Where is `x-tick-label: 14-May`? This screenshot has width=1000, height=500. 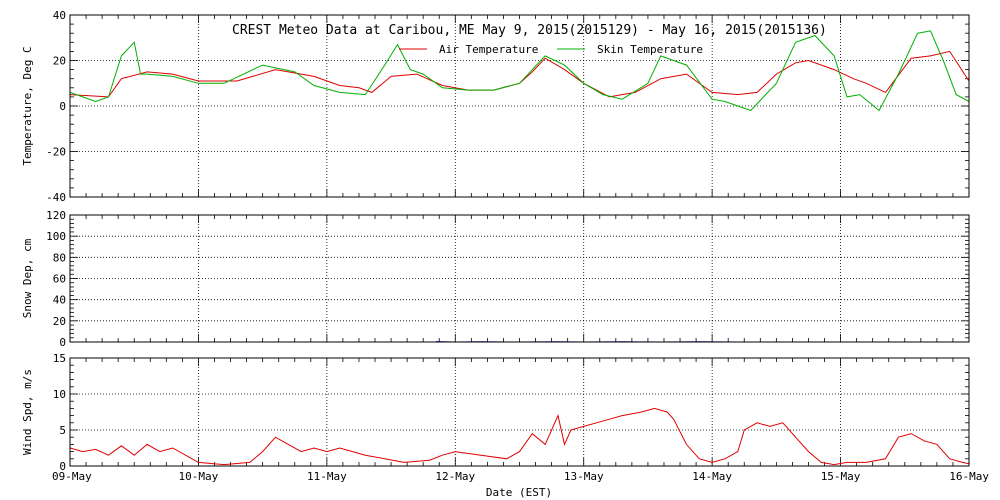 x-tick-label: 14-May is located at coordinates (712, 476).